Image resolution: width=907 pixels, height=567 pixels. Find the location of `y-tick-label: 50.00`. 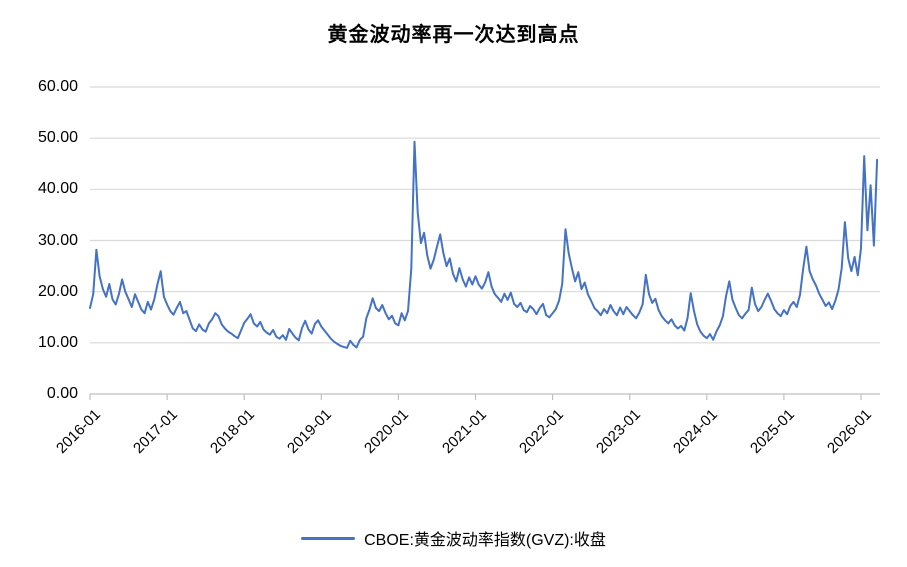

y-tick-label: 50.00 is located at coordinates (57, 138).